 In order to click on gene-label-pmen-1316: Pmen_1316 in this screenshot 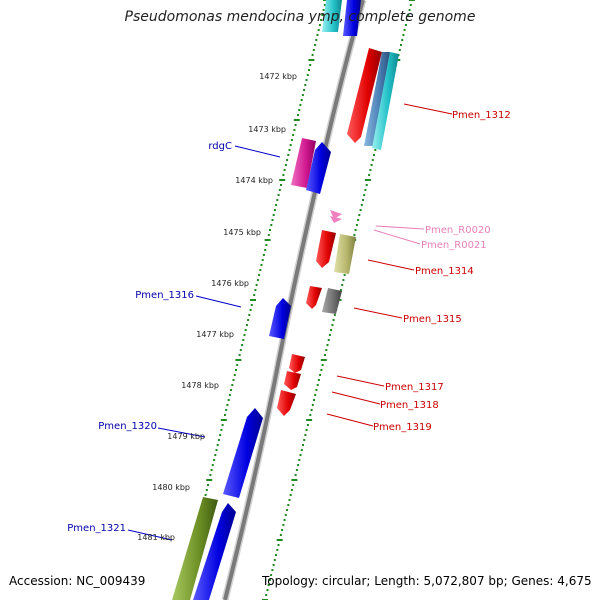, I will do `click(164, 295)`.